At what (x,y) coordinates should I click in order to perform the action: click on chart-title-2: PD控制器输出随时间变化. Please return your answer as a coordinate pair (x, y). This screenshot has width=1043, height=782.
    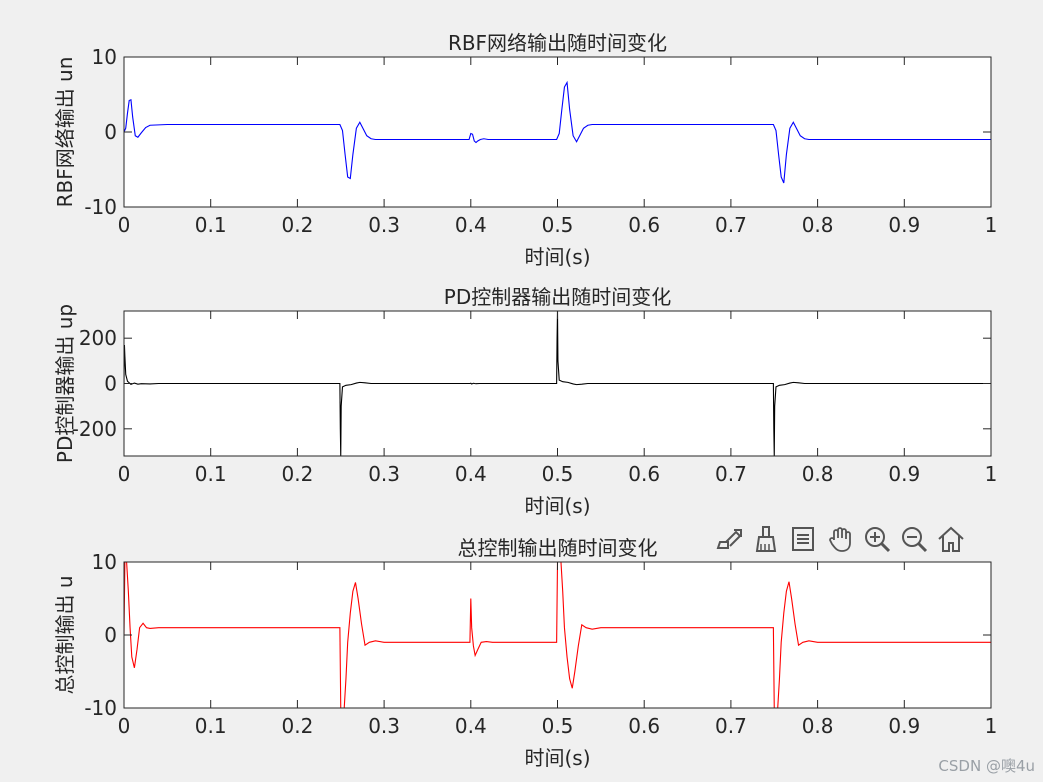
    Looking at the image, I should click on (557, 297).